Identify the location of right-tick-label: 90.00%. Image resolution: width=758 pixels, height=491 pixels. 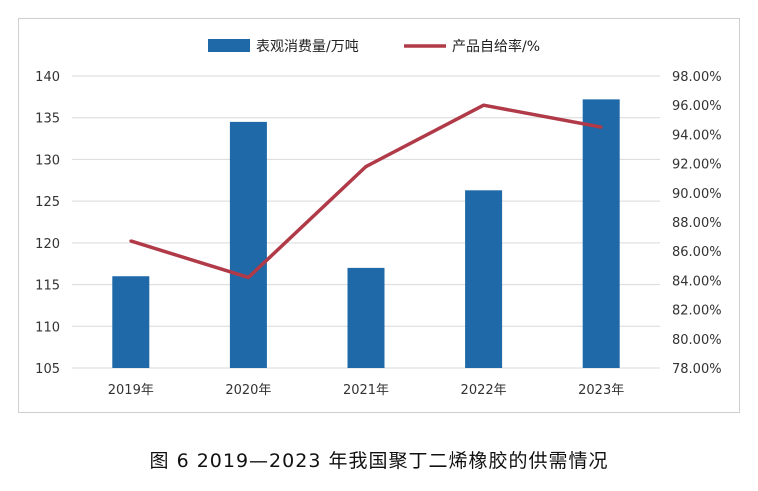
(697, 194).